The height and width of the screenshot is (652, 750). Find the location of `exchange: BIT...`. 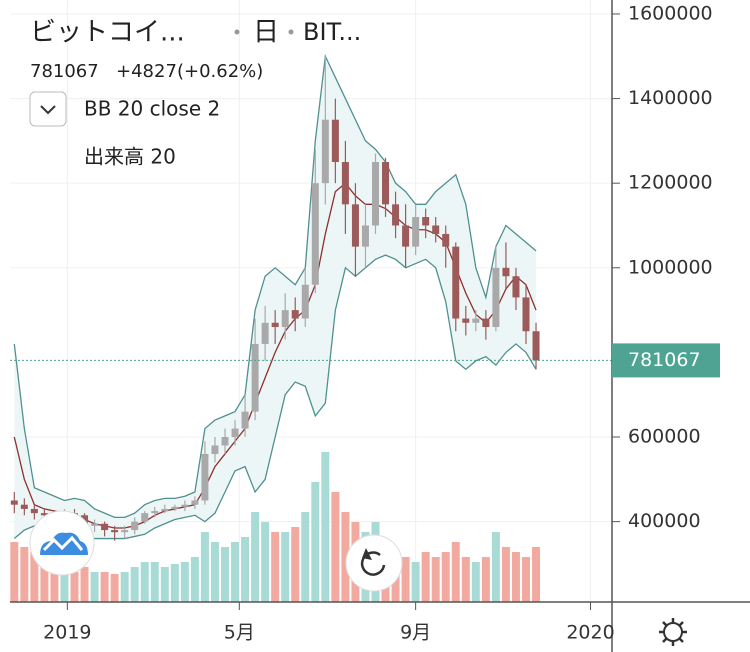

exchange: BIT... is located at coordinates (332, 32).